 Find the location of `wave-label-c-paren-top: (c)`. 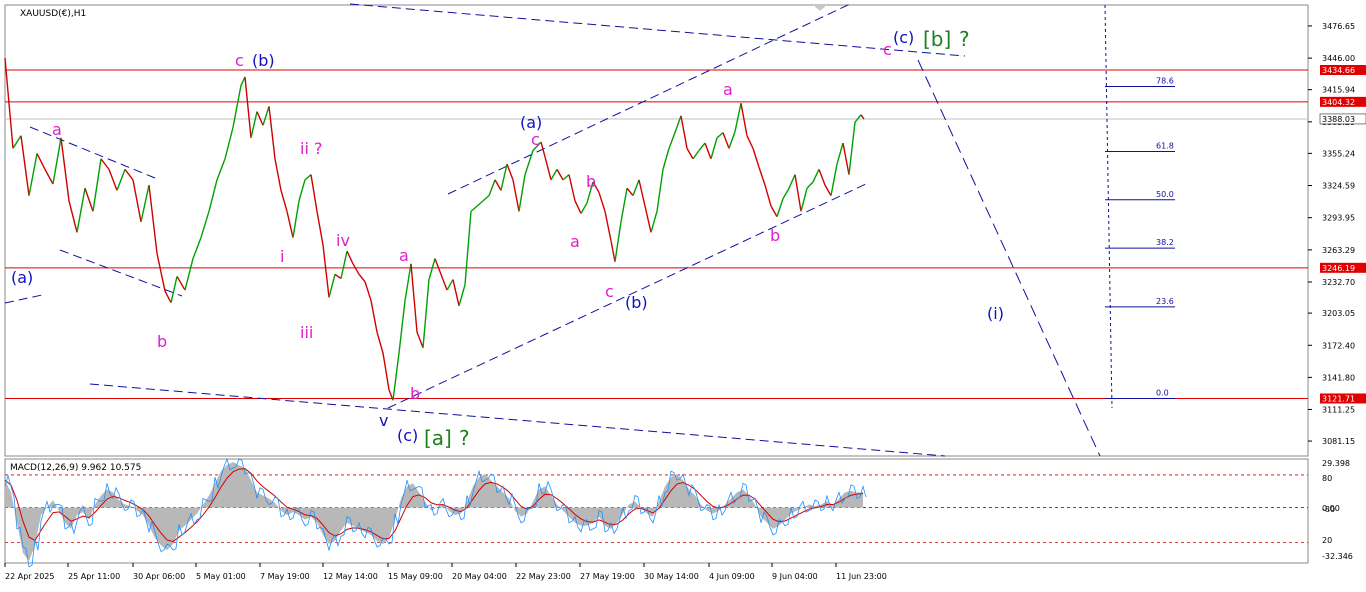

wave-label-c-paren-top: (c) is located at coordinates (903, 37).